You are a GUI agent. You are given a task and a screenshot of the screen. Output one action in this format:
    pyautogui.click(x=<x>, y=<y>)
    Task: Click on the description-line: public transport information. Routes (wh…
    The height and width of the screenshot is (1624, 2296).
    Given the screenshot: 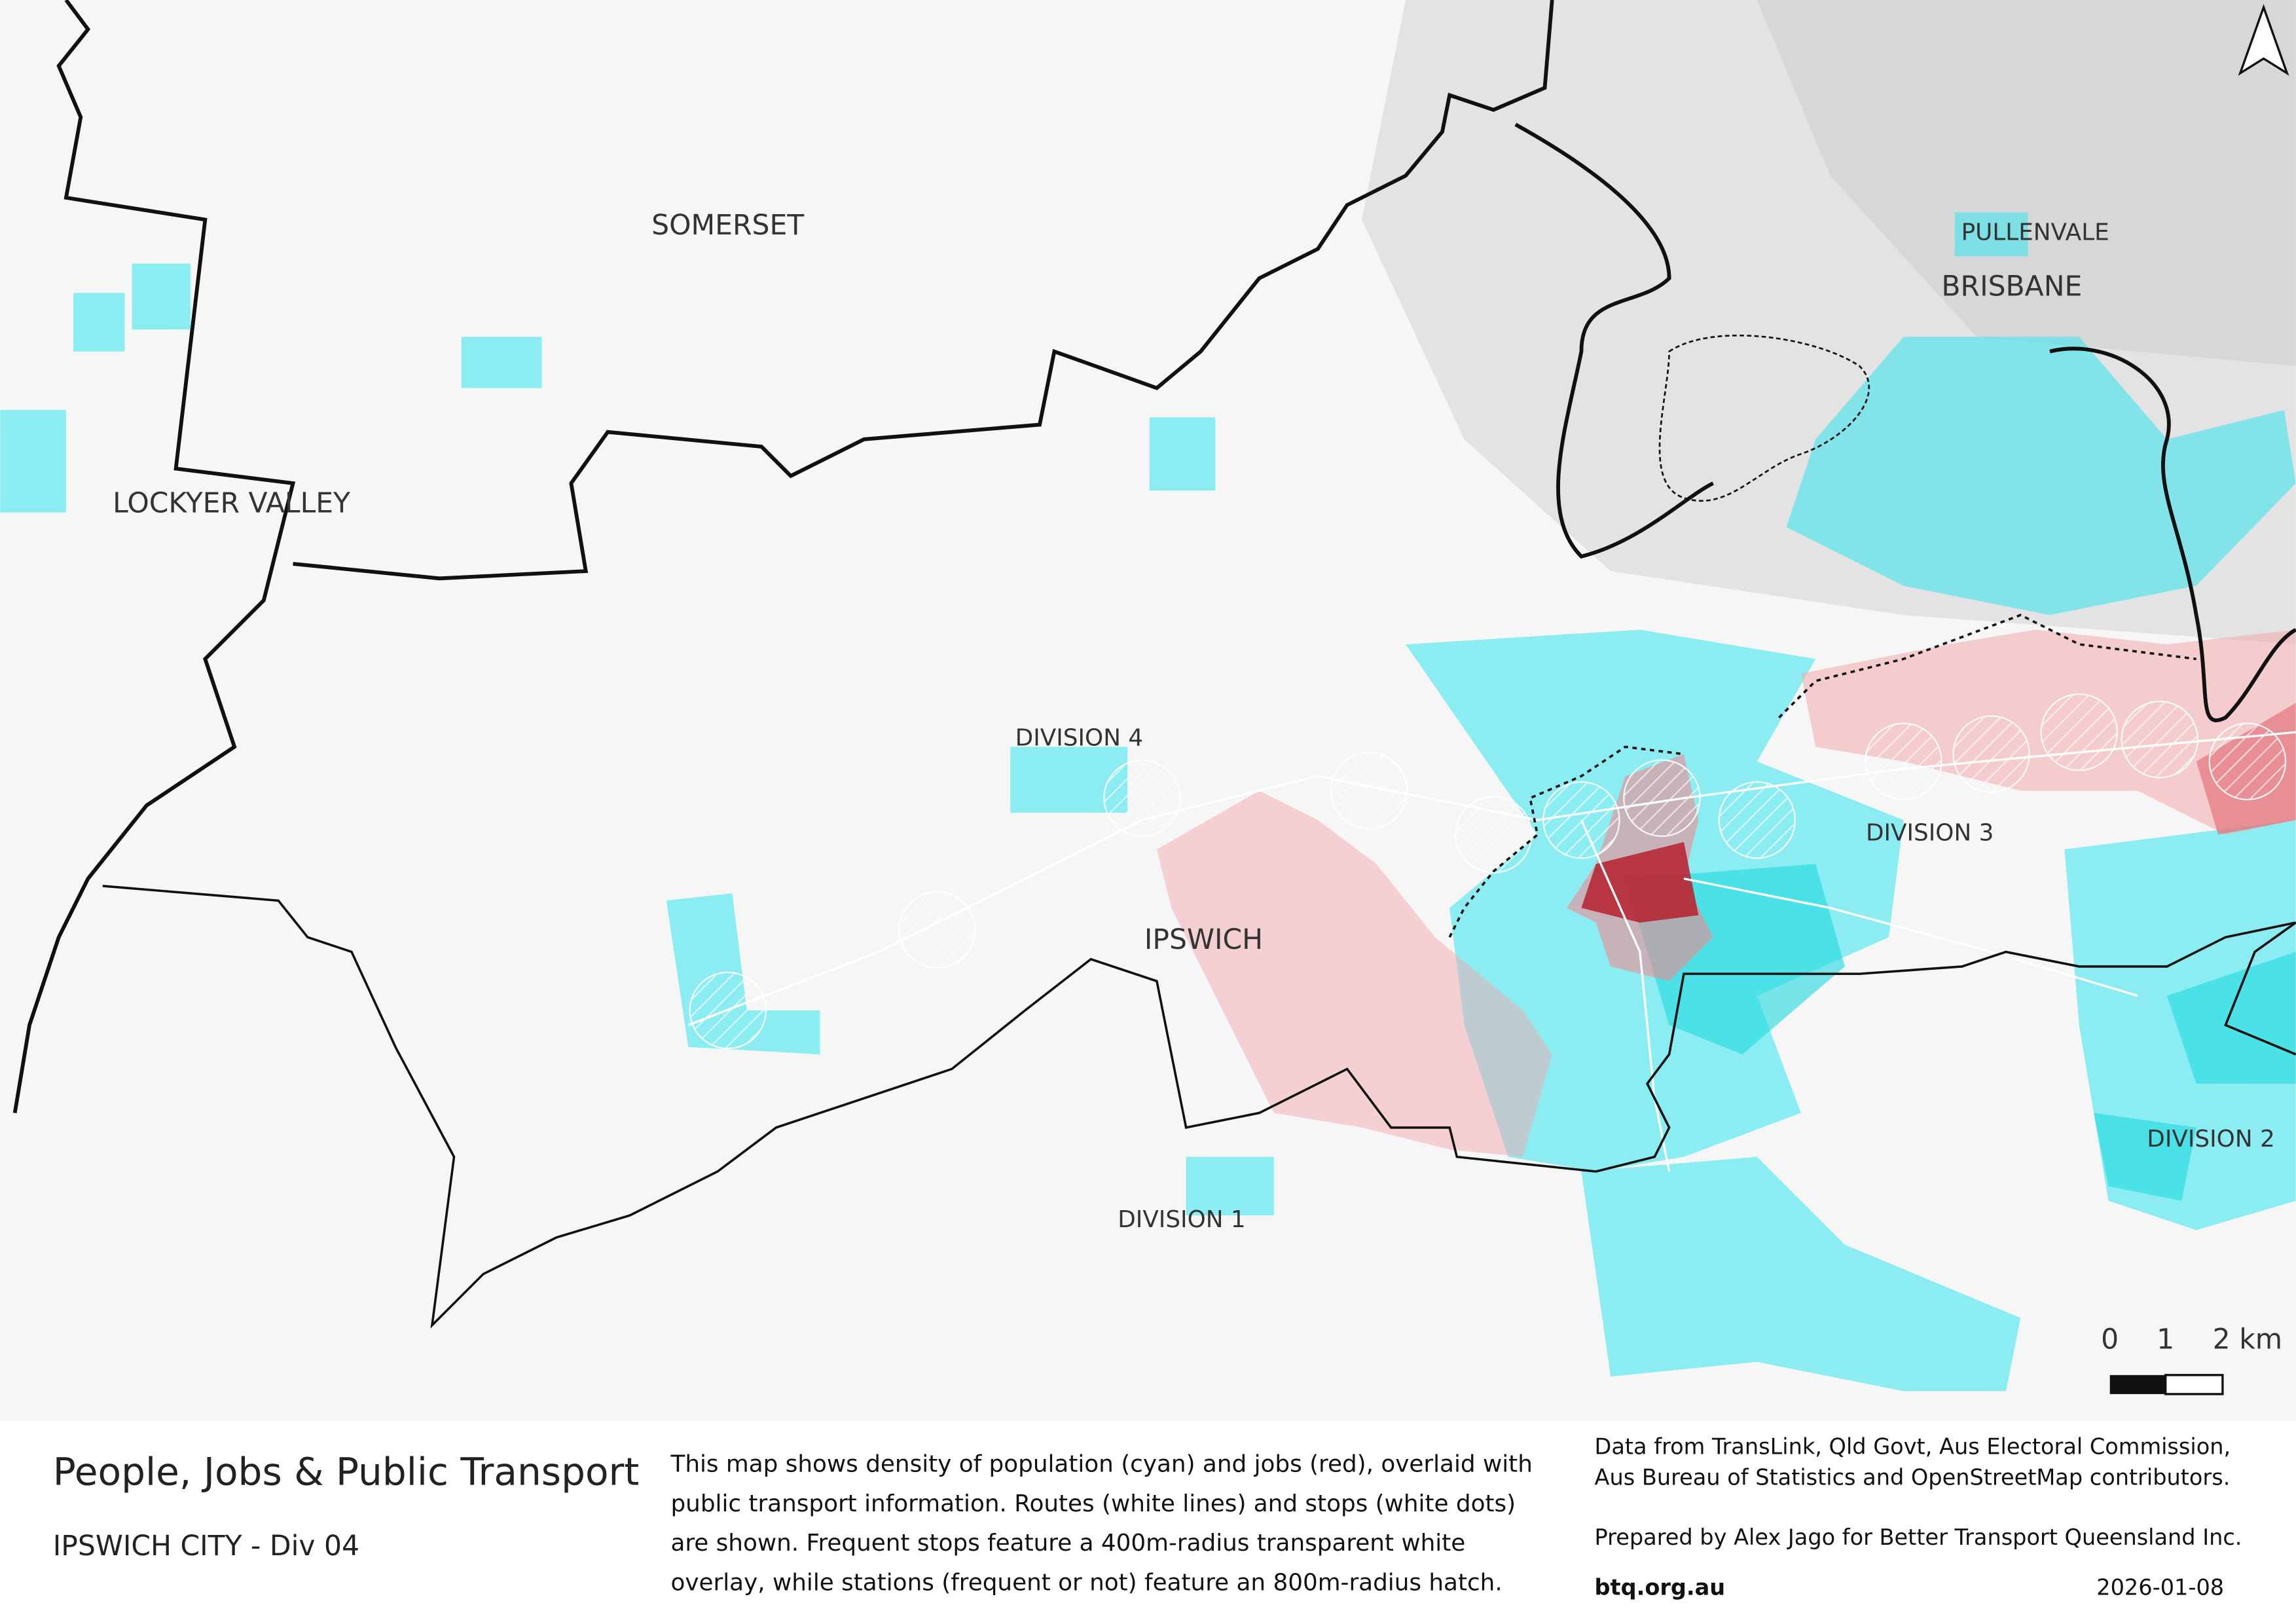 What is the action you would take?
    pyautogui.click(x=1093, y=1503)
    